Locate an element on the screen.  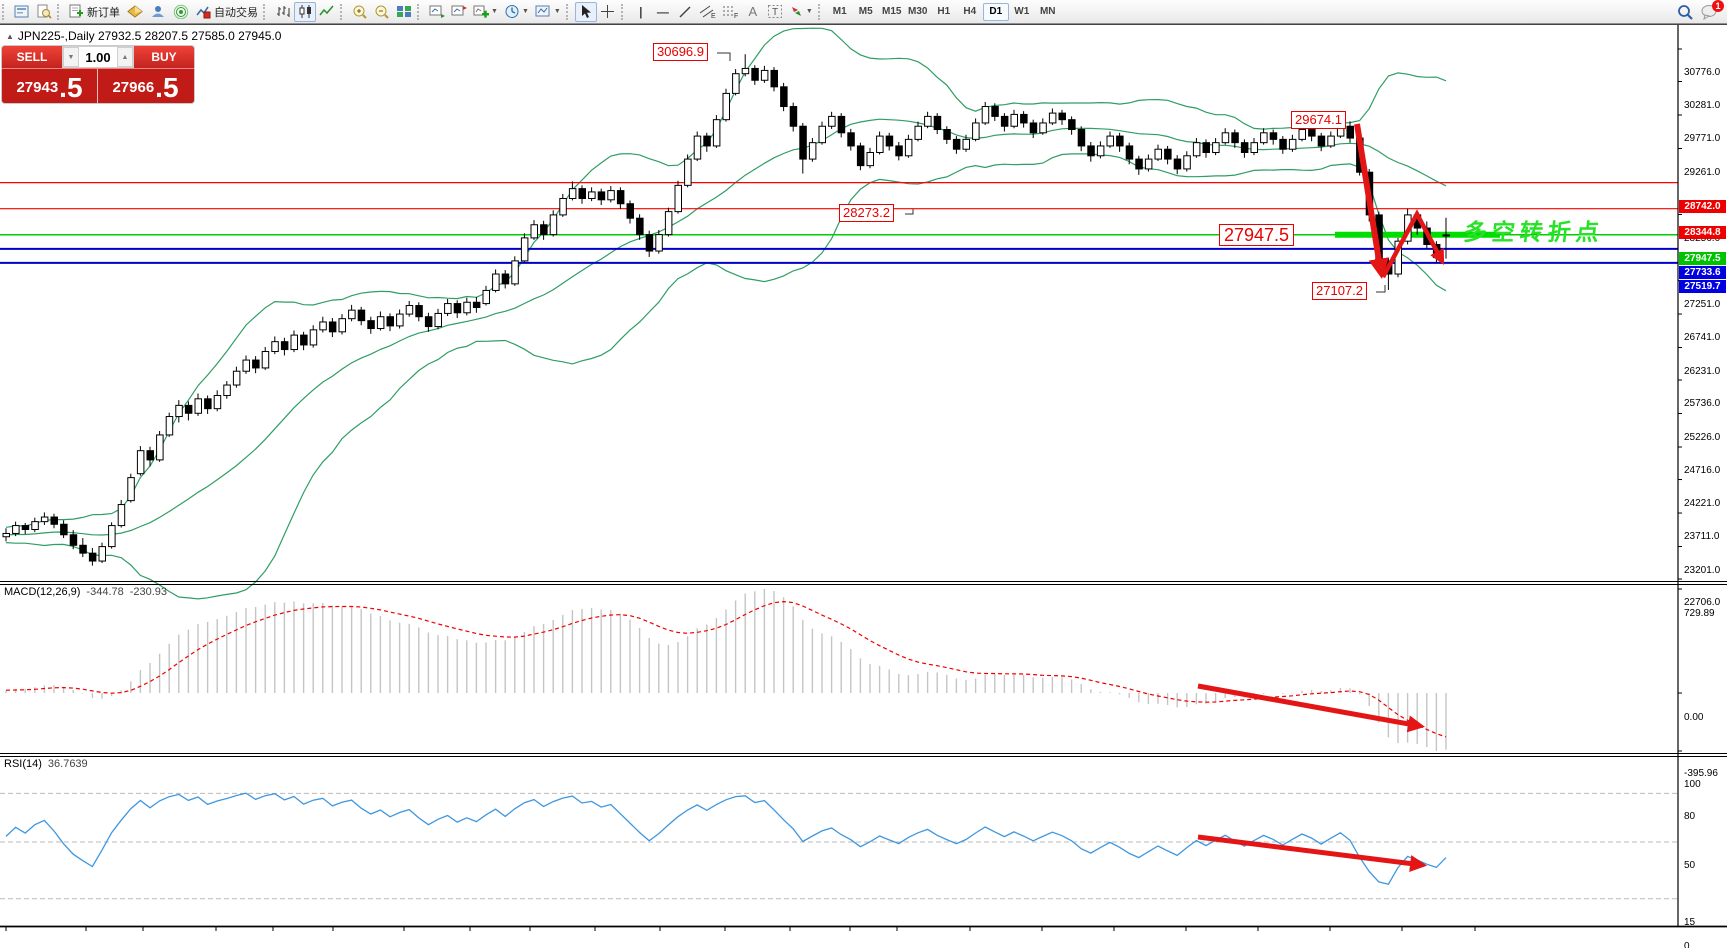
green-line-price-label: 27947.5 is located at coordinates (1257, 235).